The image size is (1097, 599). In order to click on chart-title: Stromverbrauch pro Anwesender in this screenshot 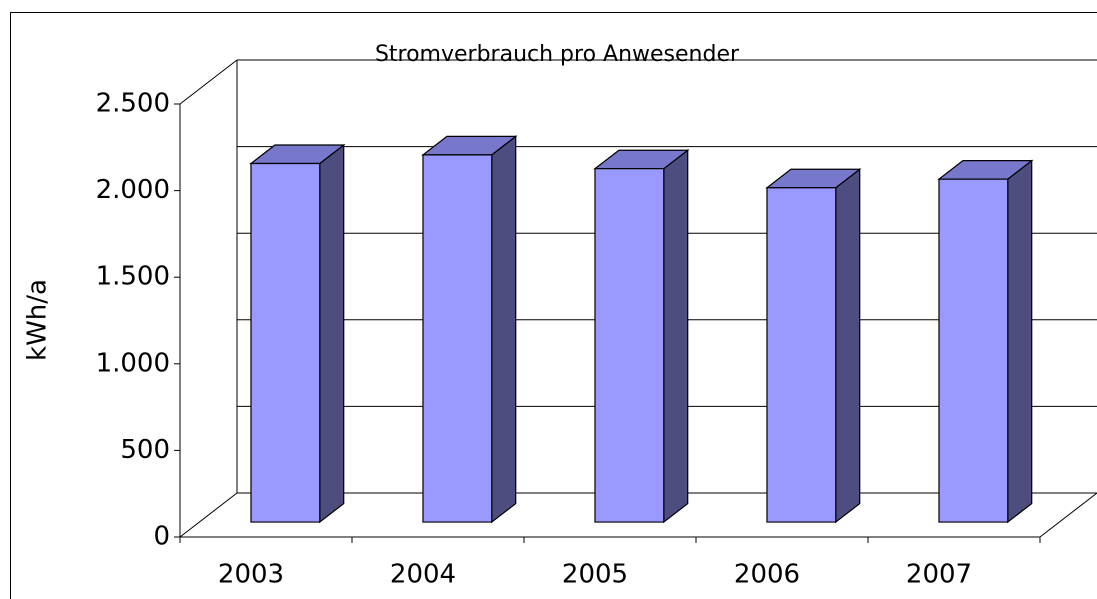, I will do `click(557, 54)`.